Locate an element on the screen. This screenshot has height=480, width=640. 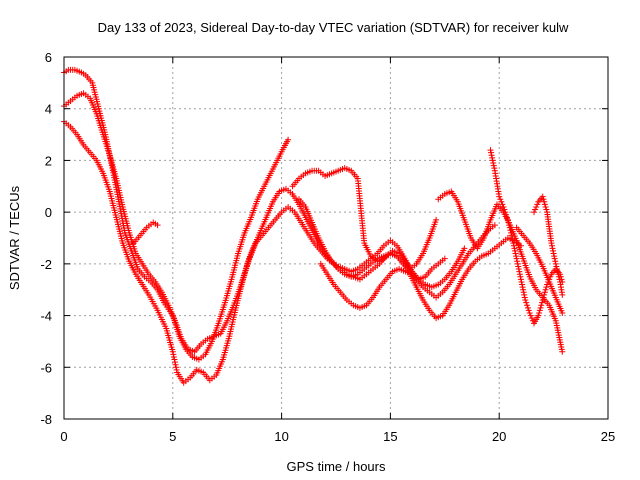
x-tick-label: 5 is located at coordinates (172, 436).